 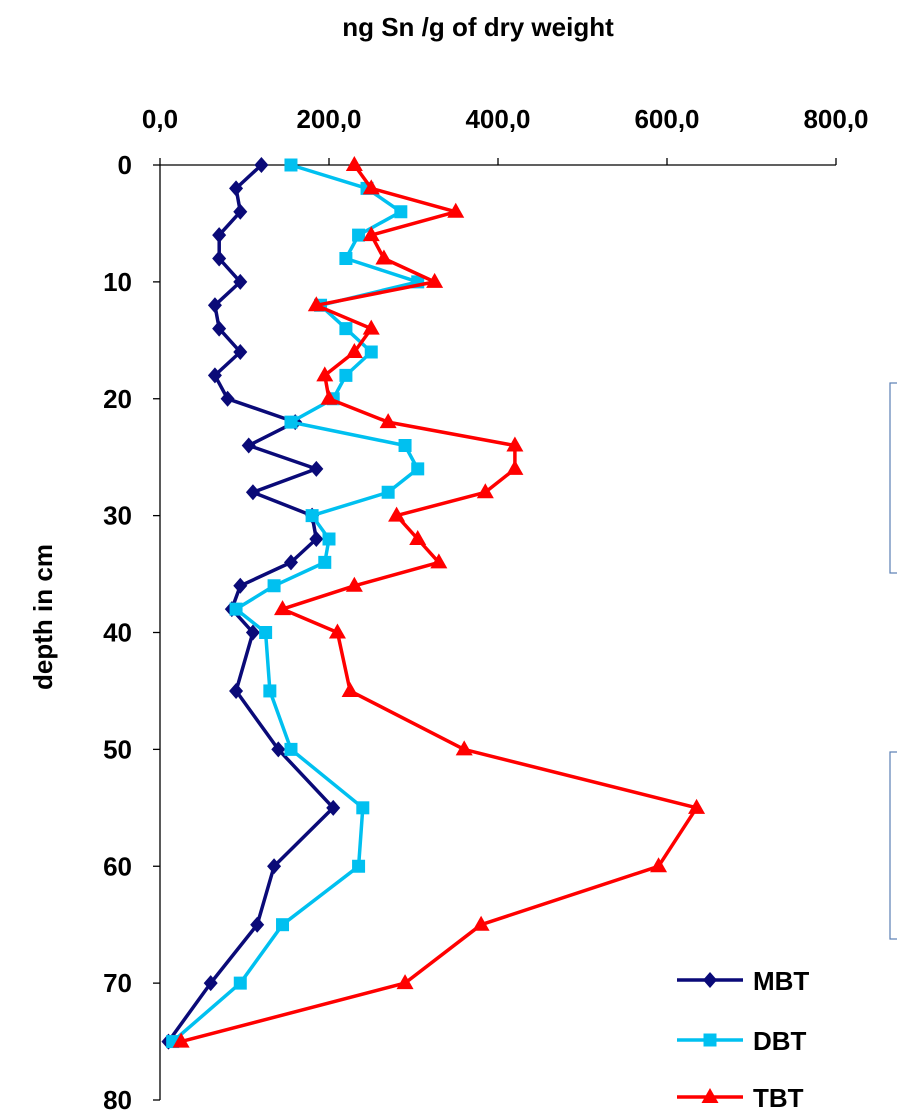 I want to click on y-ticks: 0 10 20 30 40 50 60 70 80, so click(x=131, y=632).